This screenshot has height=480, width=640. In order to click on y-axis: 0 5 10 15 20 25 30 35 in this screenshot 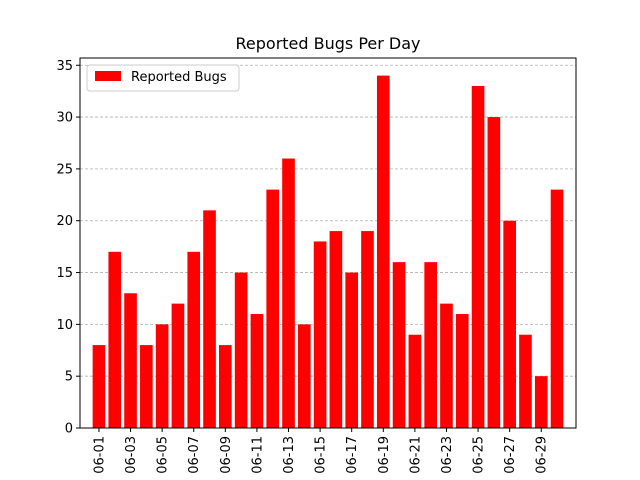, I will do `click(68, 248)`.